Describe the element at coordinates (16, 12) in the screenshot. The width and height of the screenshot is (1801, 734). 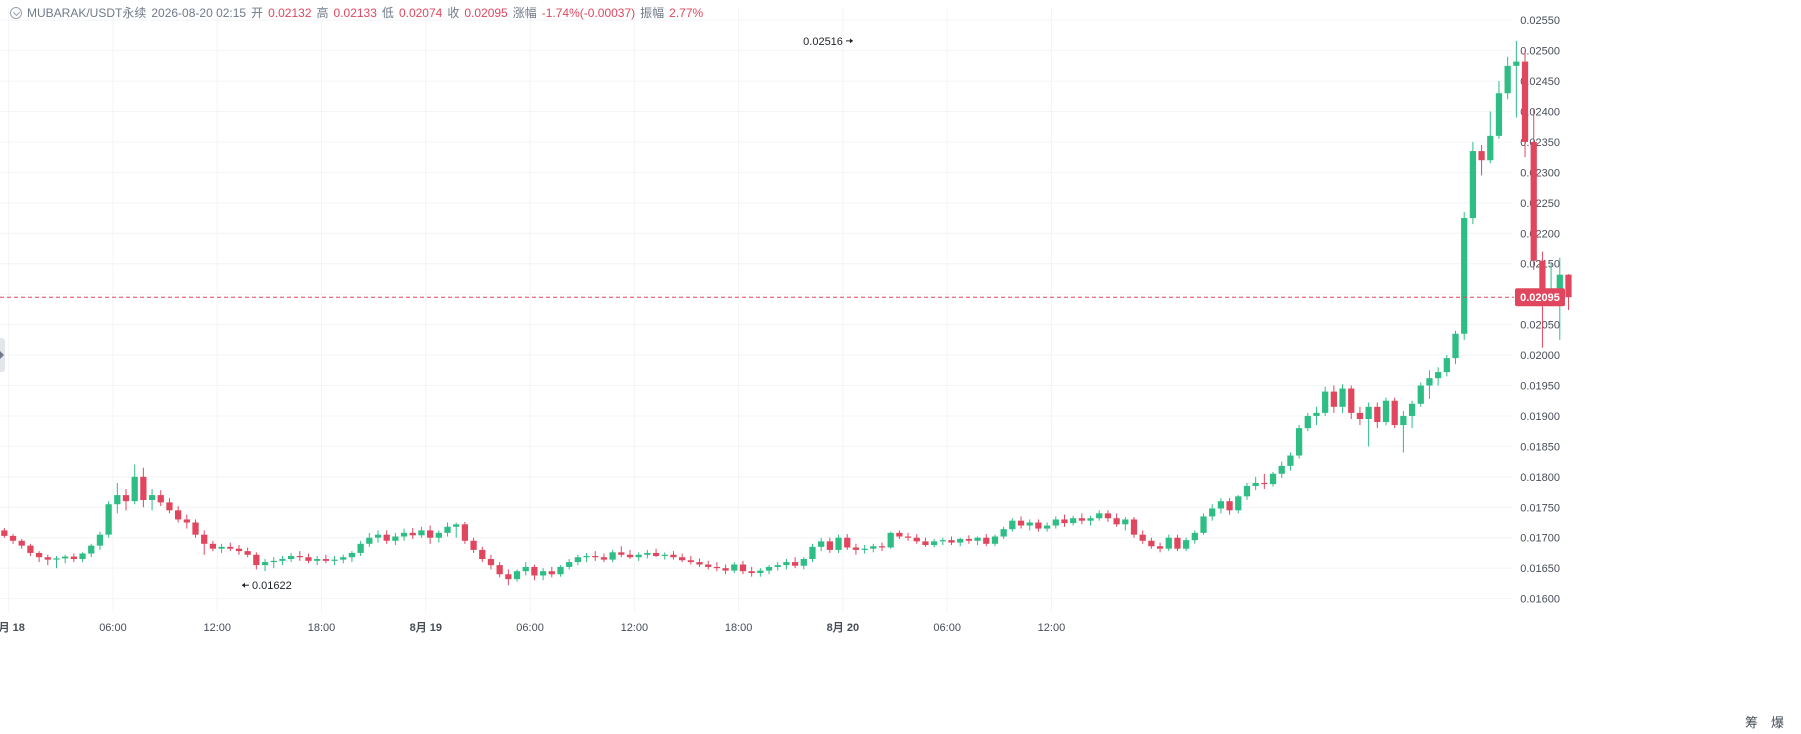
I see `chevron-down-icon` at that location.